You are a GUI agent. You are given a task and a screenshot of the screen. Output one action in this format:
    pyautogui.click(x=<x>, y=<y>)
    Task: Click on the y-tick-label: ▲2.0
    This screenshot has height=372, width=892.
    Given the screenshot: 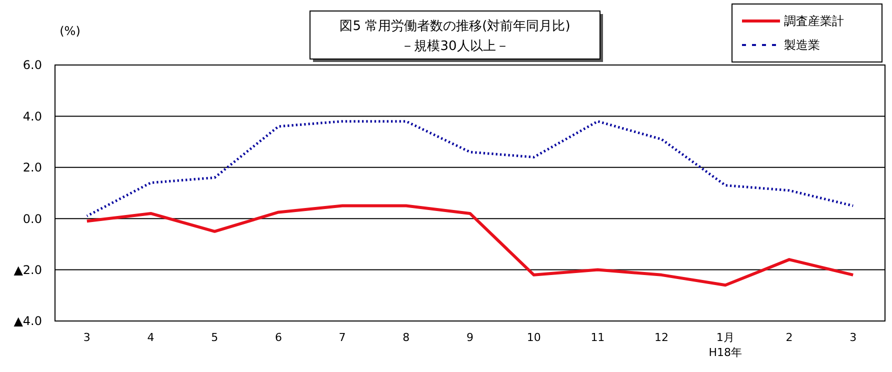 What is the action you would take?
    pyautogui.click(x=28, y=270)
    